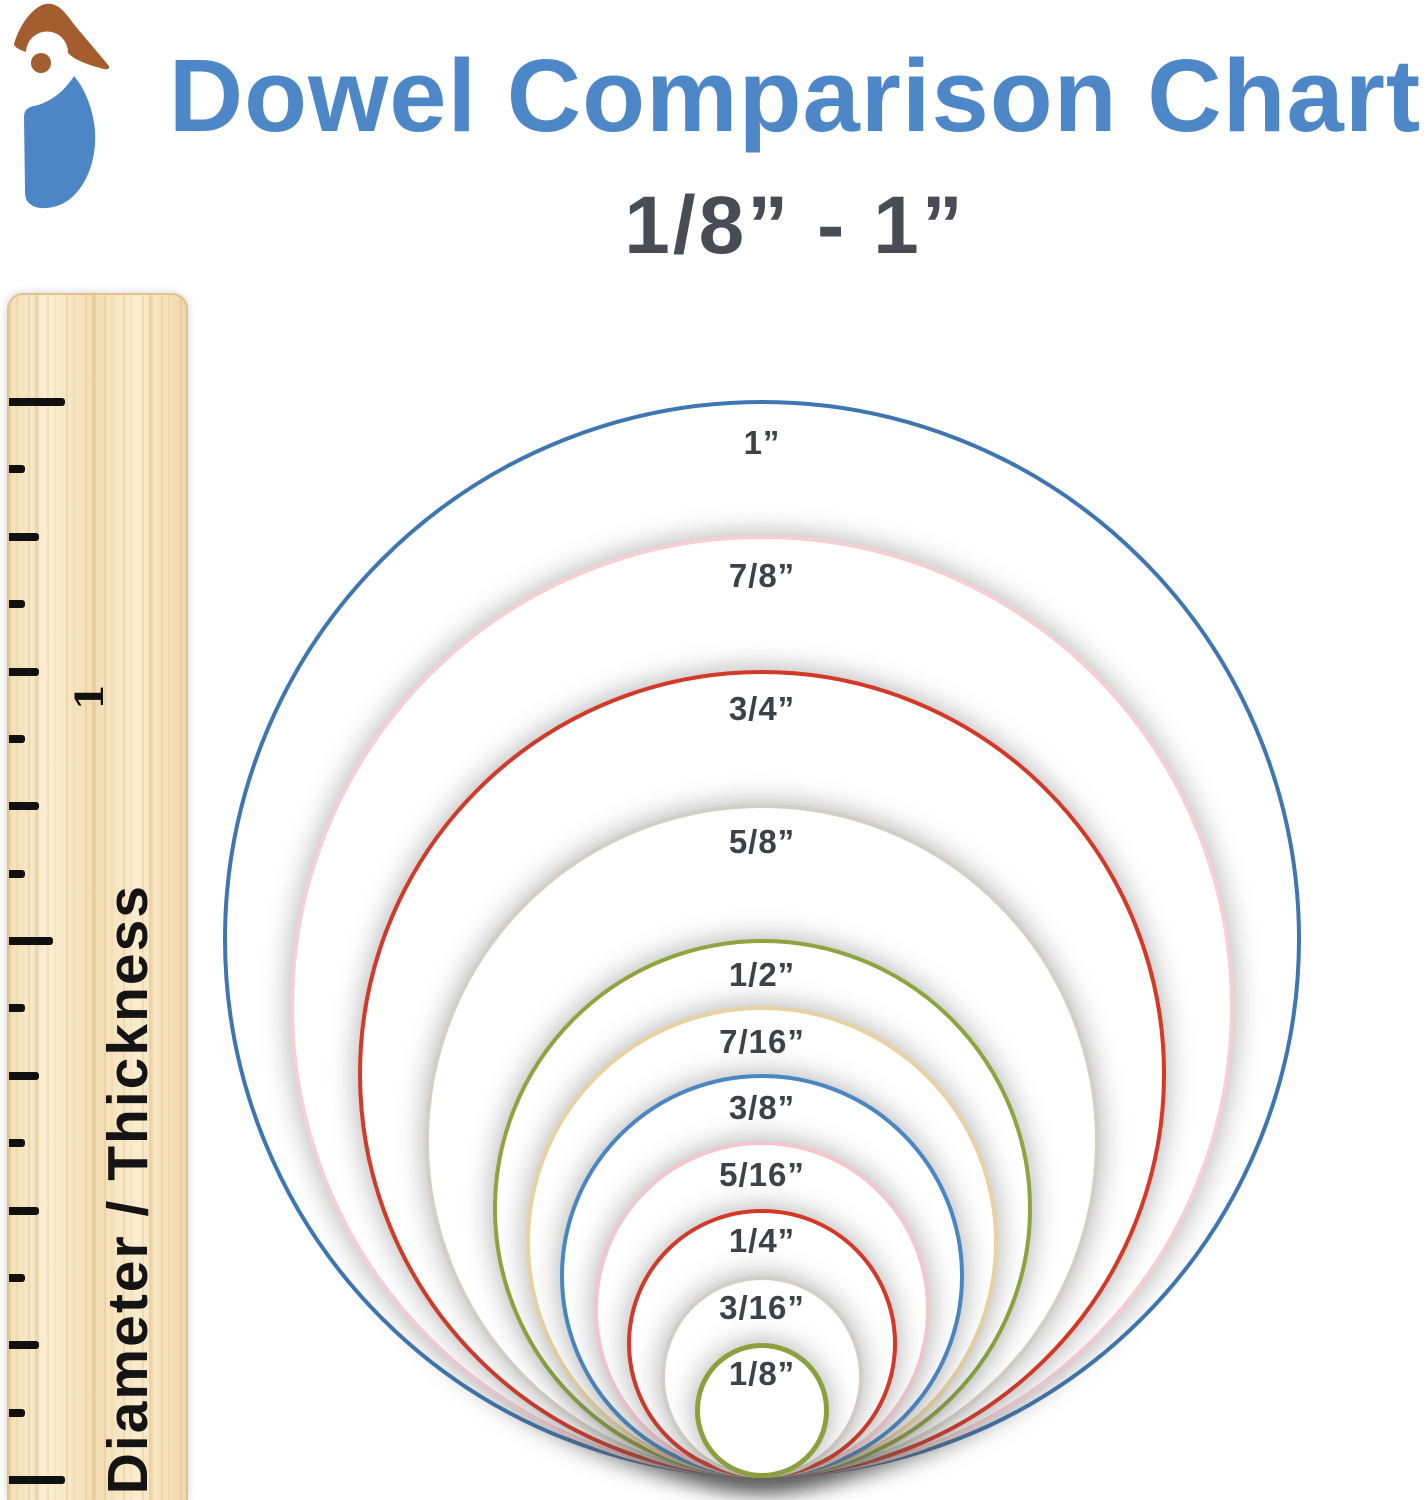 The width and height of the screenshot is (1426, 1500). I want to click on dowel-size-label: 5/16”, so click(762, 1174).